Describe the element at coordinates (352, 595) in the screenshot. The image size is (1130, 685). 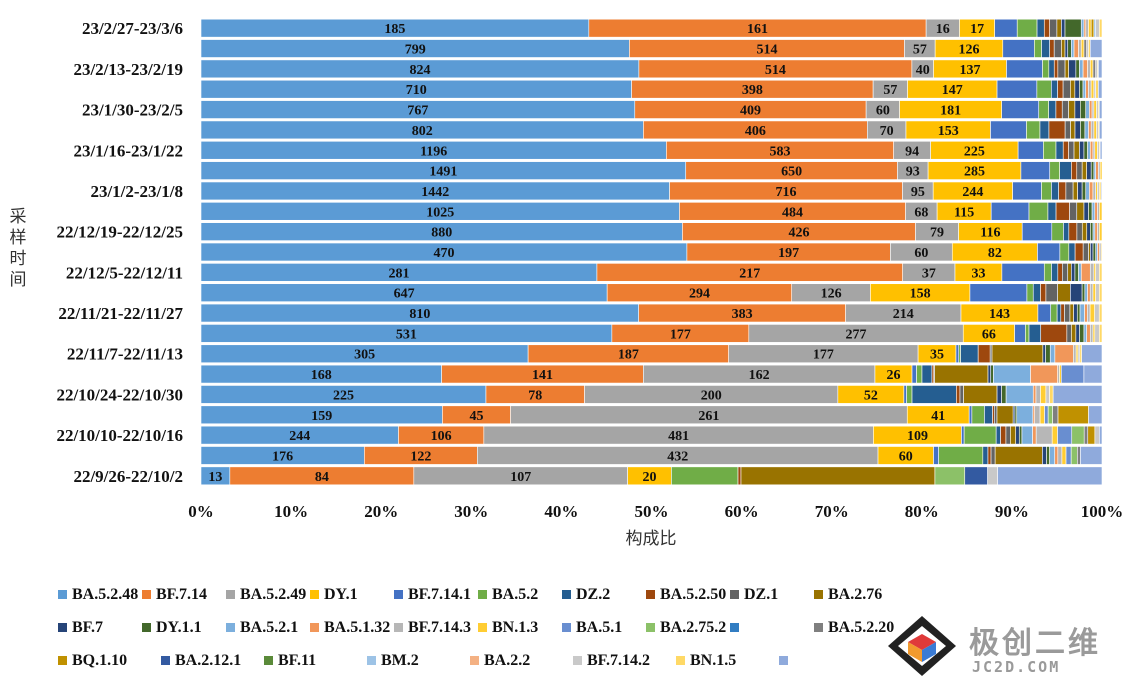
I see `legend-item: DY.1` at that location.